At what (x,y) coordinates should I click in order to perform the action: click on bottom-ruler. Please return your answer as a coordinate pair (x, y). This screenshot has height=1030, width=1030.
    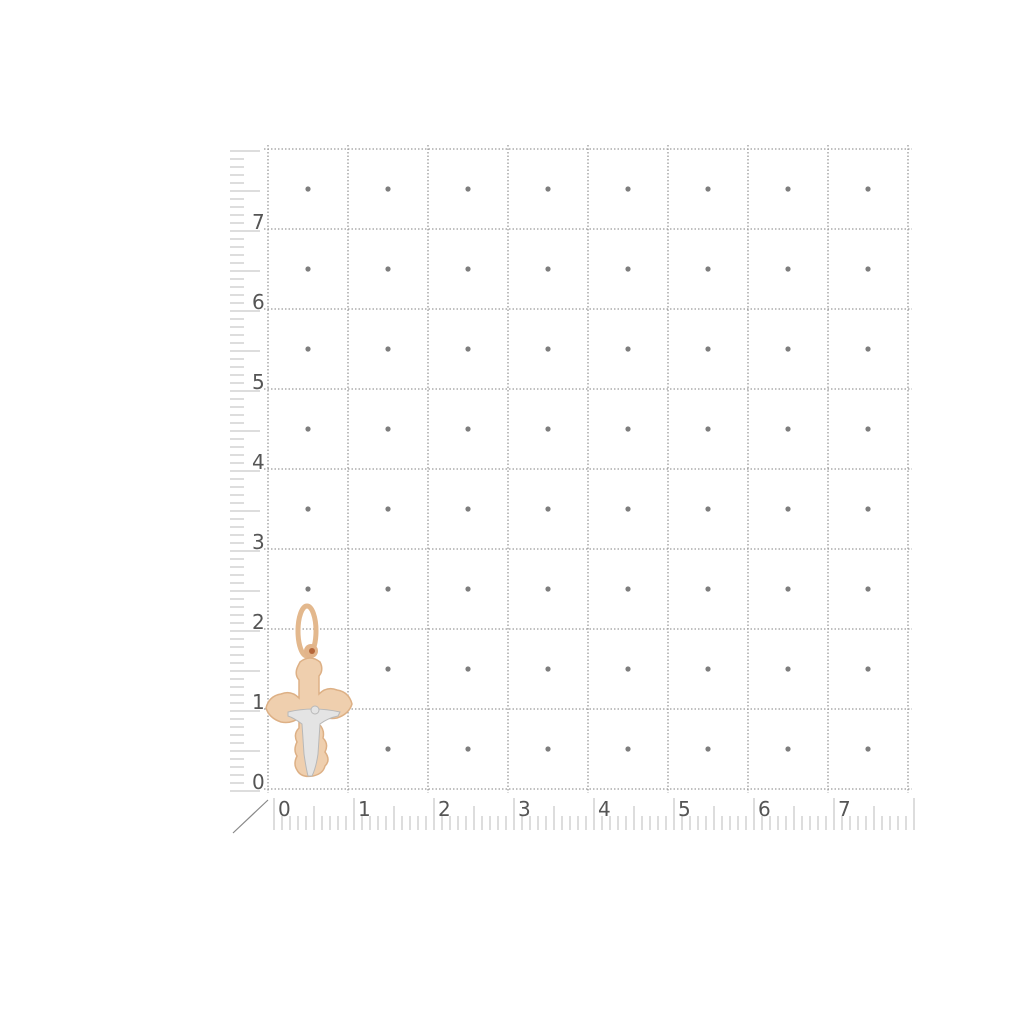
    Looking at the image, I should click on (594, 814).